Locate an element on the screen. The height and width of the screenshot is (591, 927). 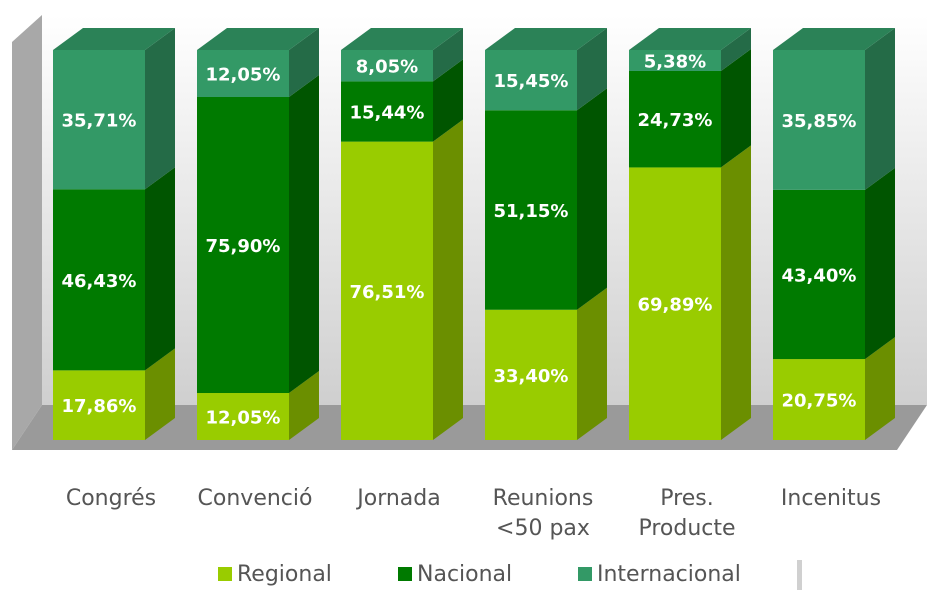
value-label: 15,44% is located at coordinates (387, 113).